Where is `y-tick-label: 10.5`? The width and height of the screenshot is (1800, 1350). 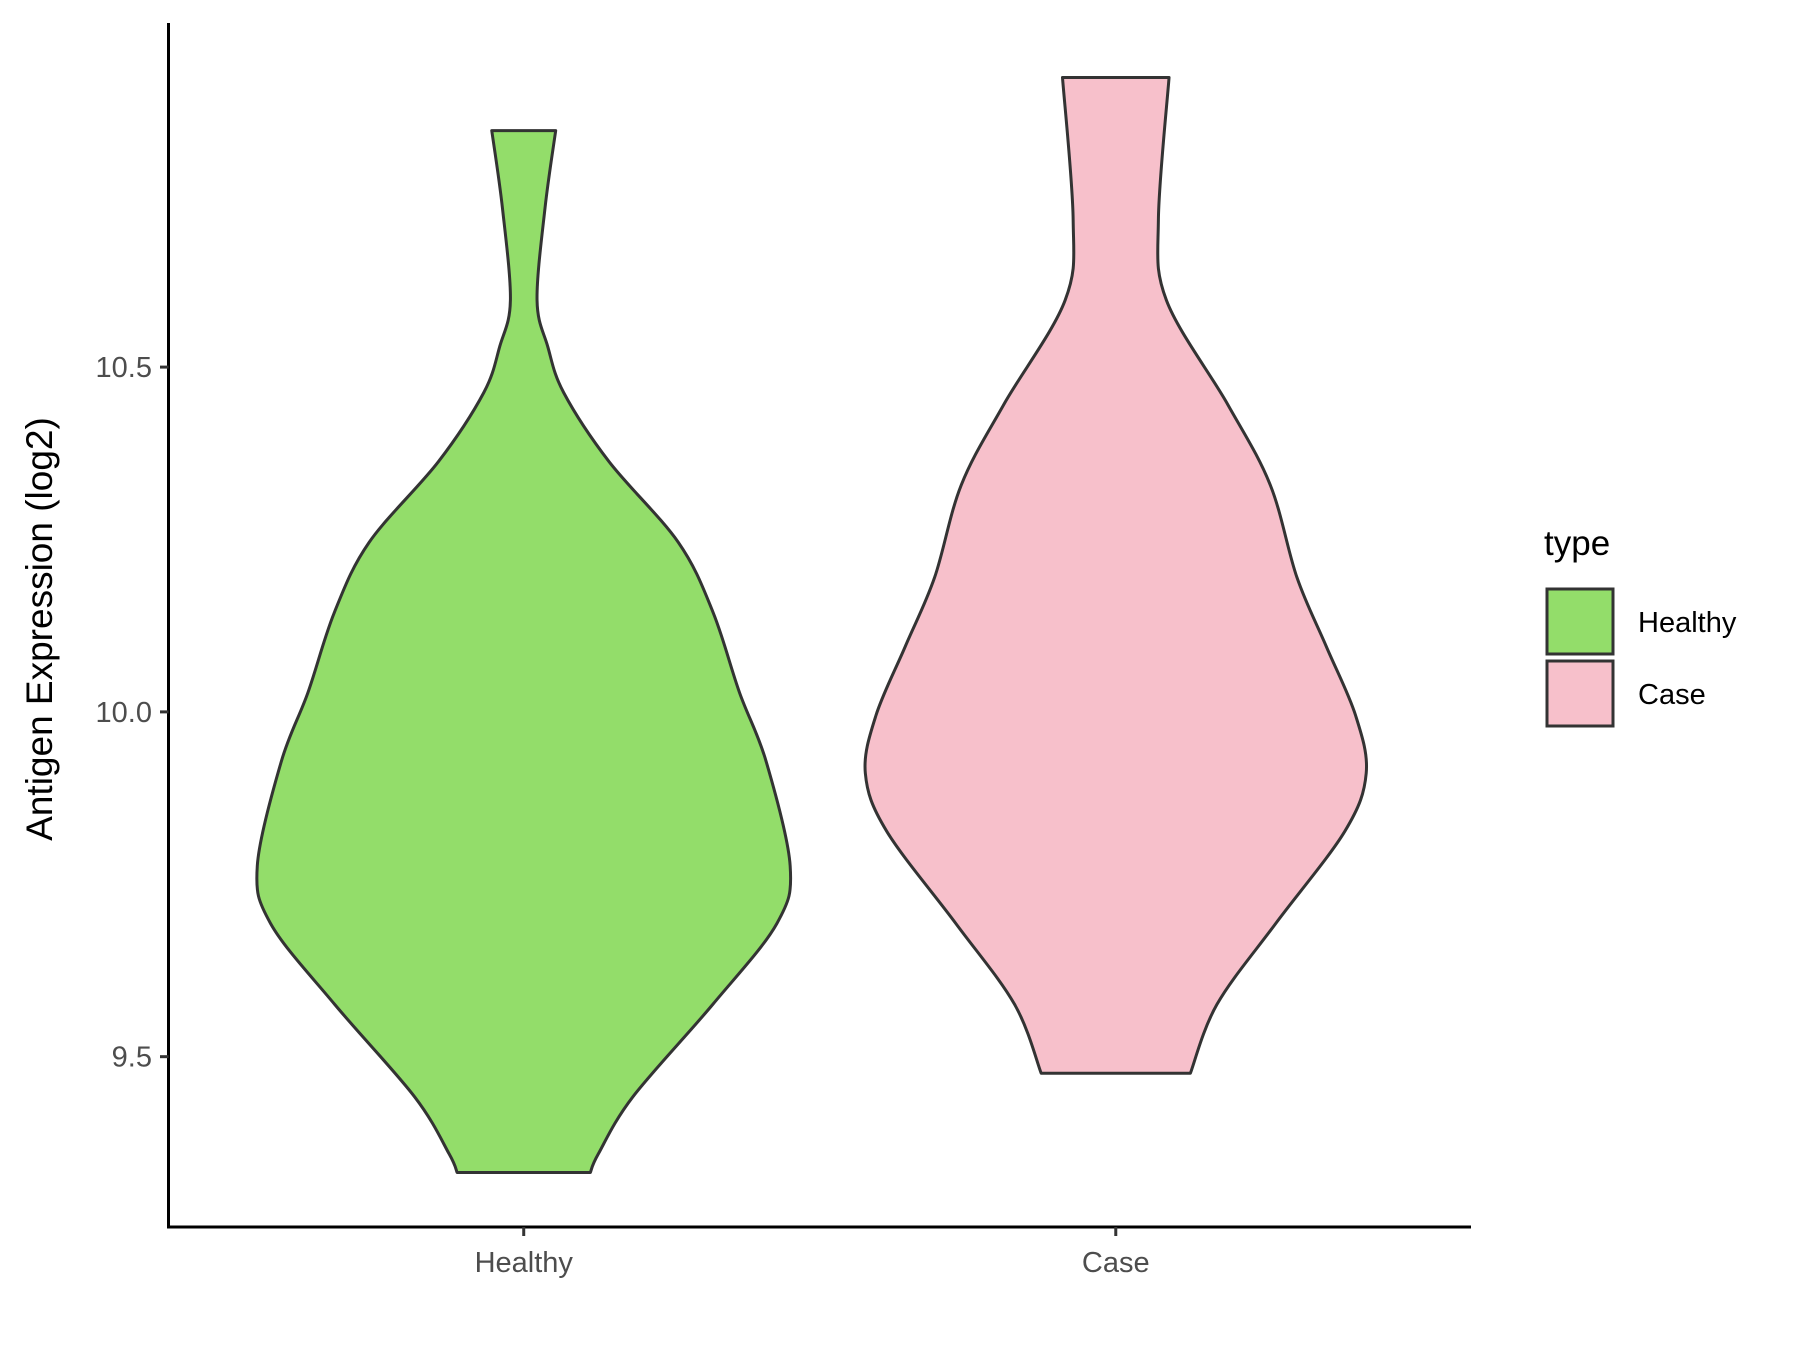 y-tick-label: 10.5 is located at coordinates (124, 368).